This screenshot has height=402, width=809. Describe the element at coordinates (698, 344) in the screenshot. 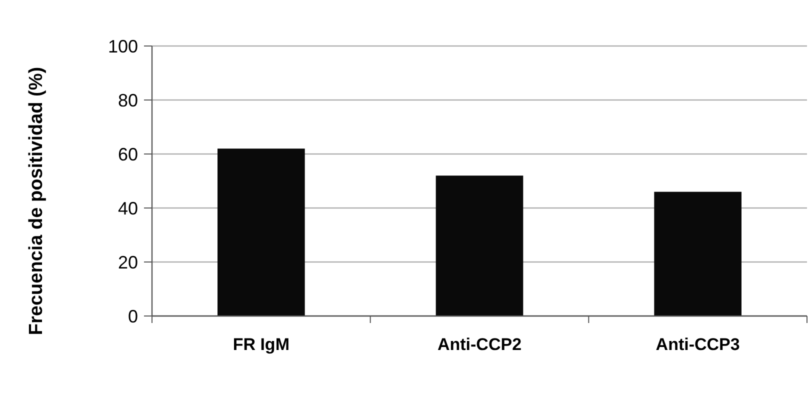

I see `x-tick-label: Anti-CCP3` at that location.